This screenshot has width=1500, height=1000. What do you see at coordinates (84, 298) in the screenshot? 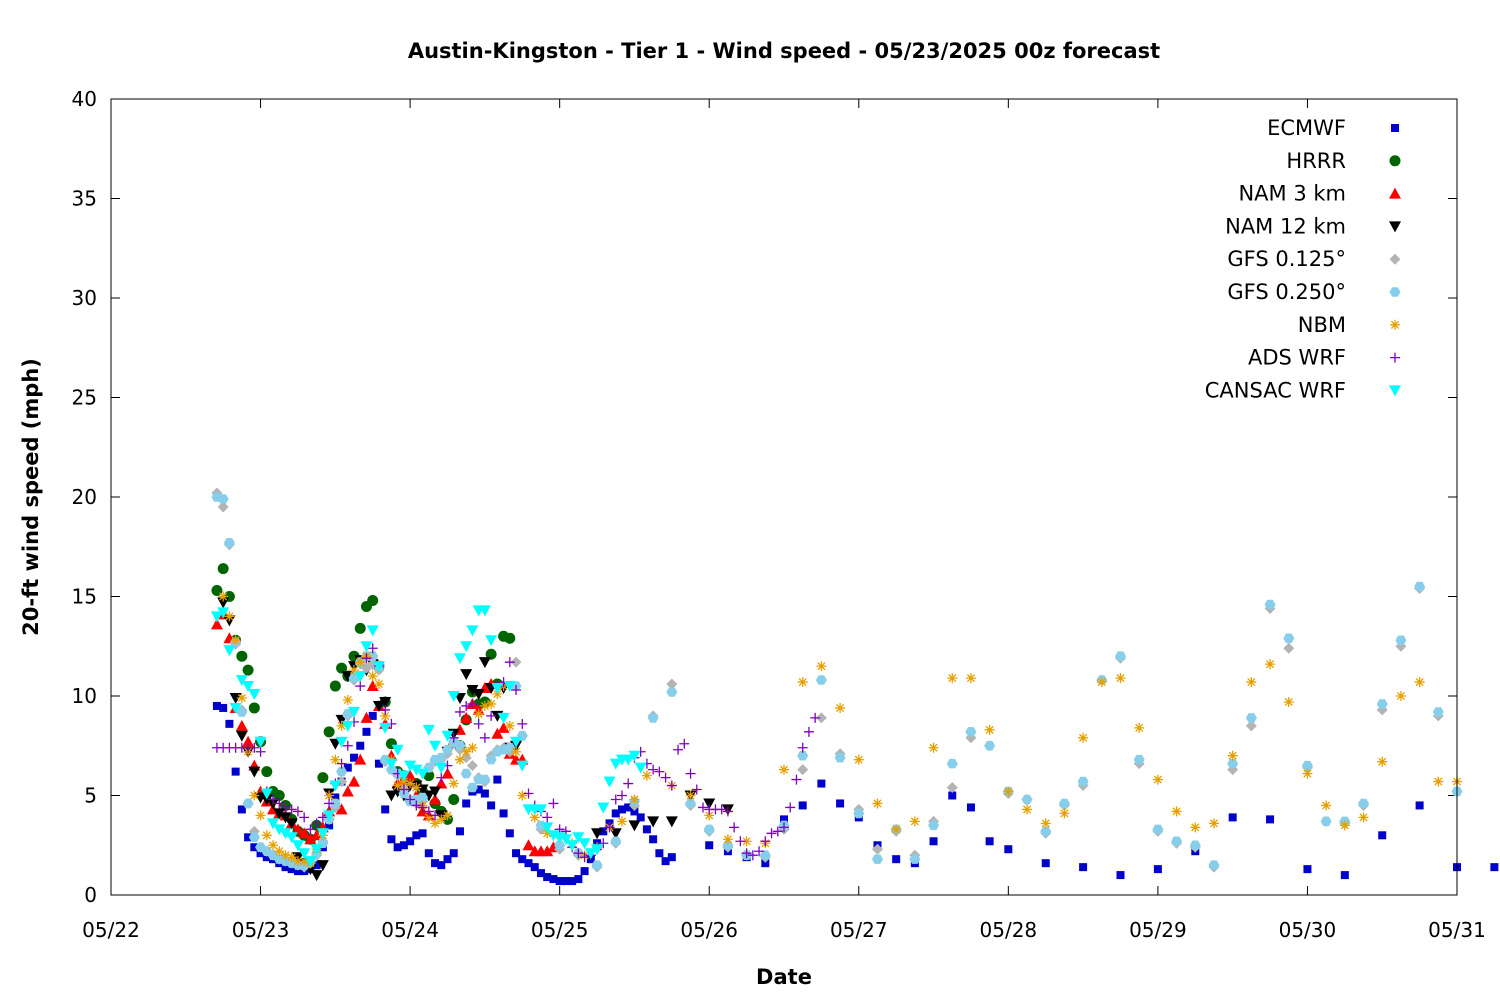
I see `y-tick-label: 30` at bounding box center [84, 298].